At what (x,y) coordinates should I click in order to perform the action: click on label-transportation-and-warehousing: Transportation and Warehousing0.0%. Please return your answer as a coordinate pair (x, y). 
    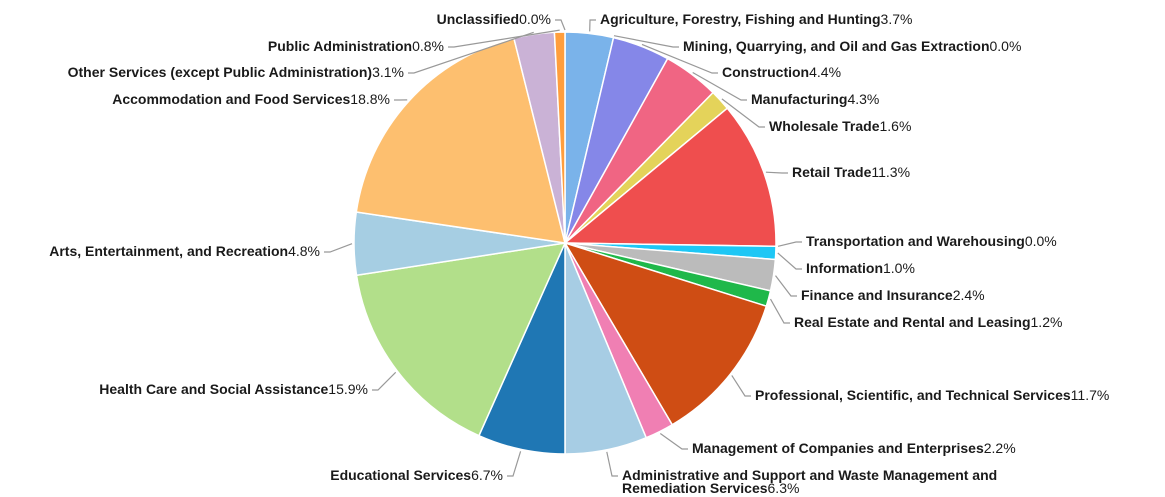
    Looking at the image, I should click on (931, 241).